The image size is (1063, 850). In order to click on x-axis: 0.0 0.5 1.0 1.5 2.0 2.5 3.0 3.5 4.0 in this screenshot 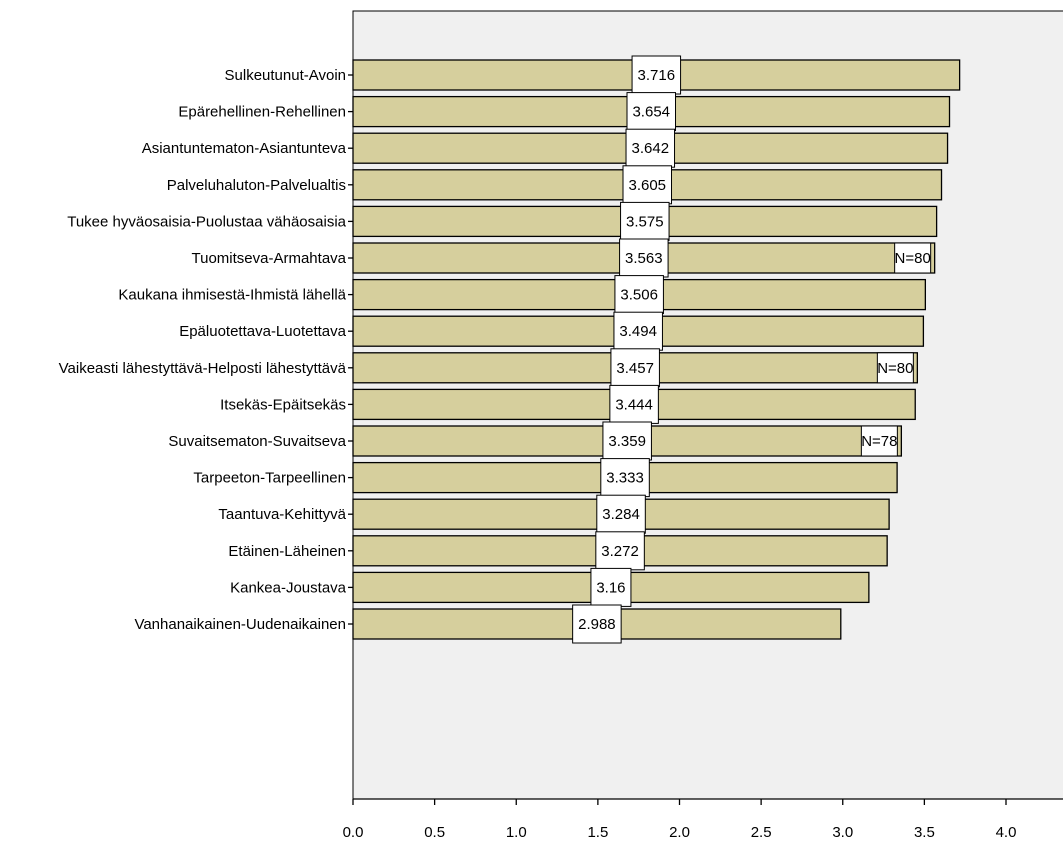, I will do `click(703, 819)`.